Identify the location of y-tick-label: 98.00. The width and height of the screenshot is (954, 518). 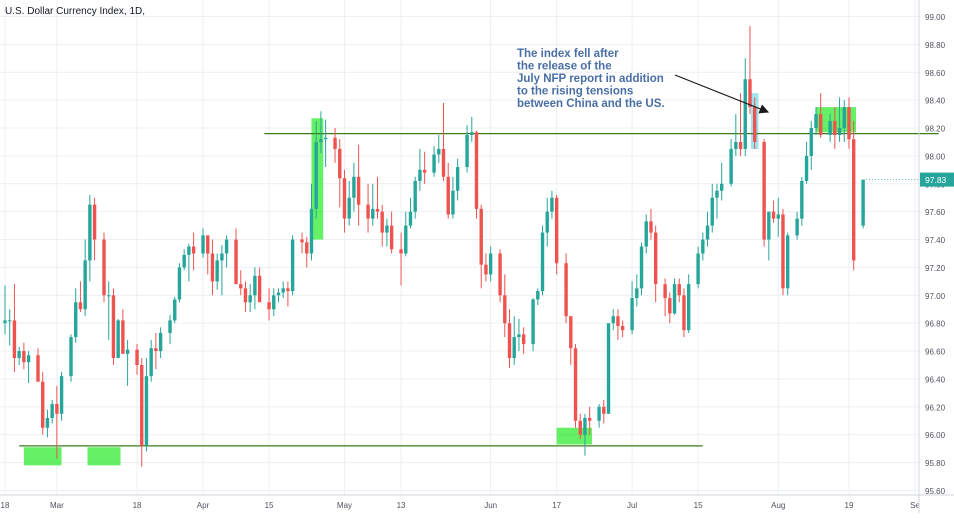
(935, 156).